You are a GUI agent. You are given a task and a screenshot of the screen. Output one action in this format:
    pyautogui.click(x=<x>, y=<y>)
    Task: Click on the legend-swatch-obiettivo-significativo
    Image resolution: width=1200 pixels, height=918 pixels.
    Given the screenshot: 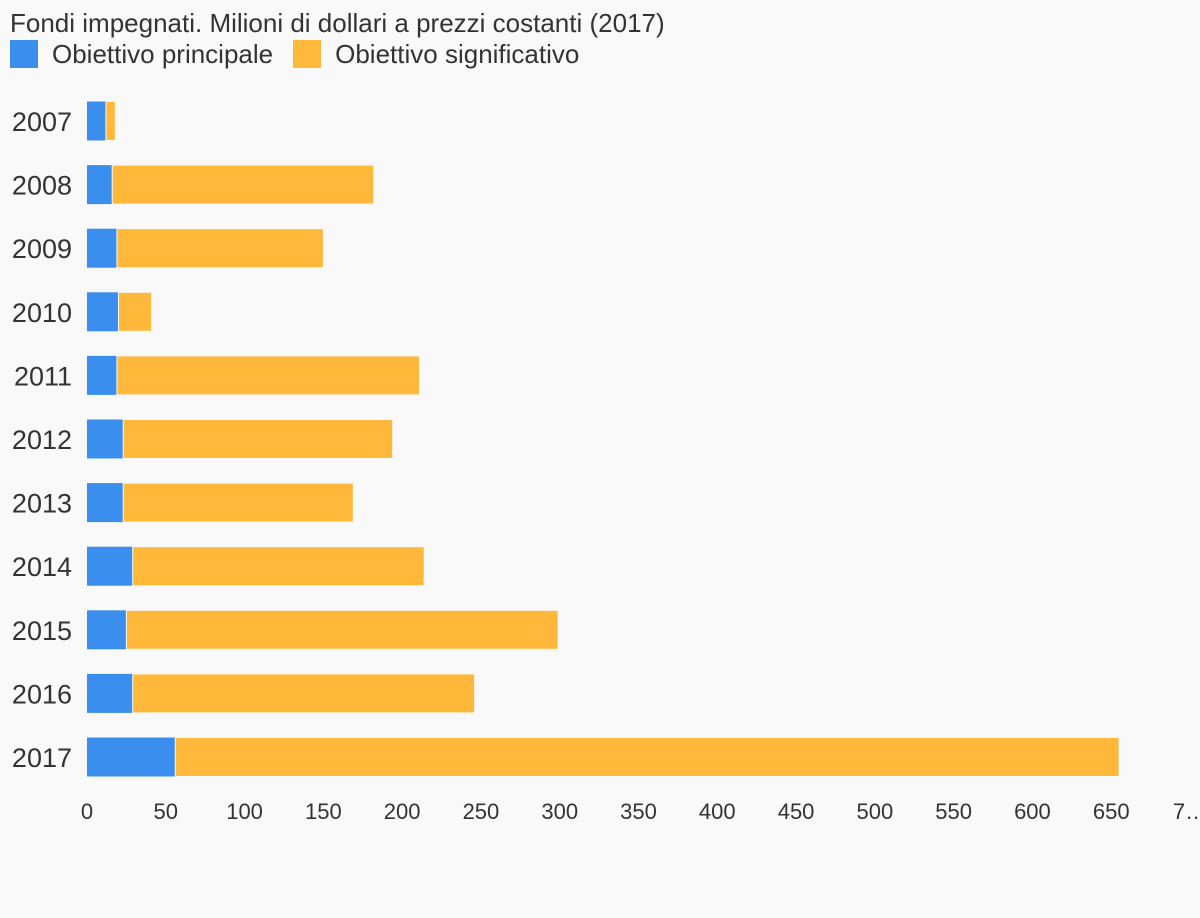 What is the action you would take?
    pyautogui.click(x=307, y=54)
    